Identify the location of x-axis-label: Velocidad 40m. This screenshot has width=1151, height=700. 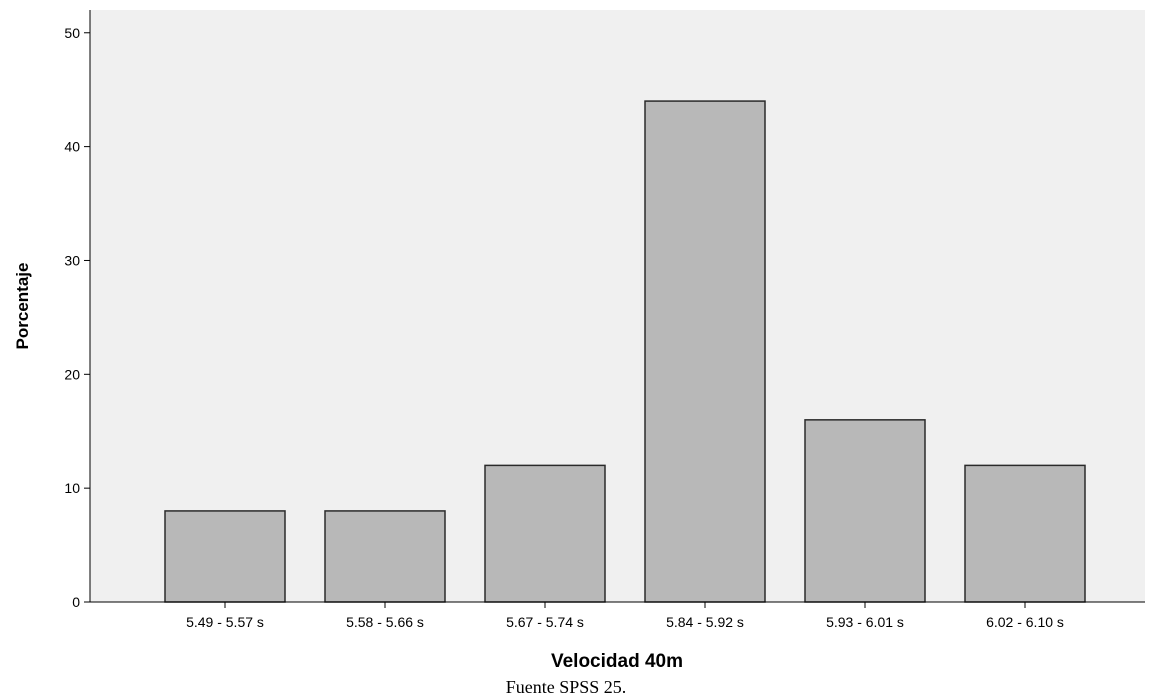
(617, 661).